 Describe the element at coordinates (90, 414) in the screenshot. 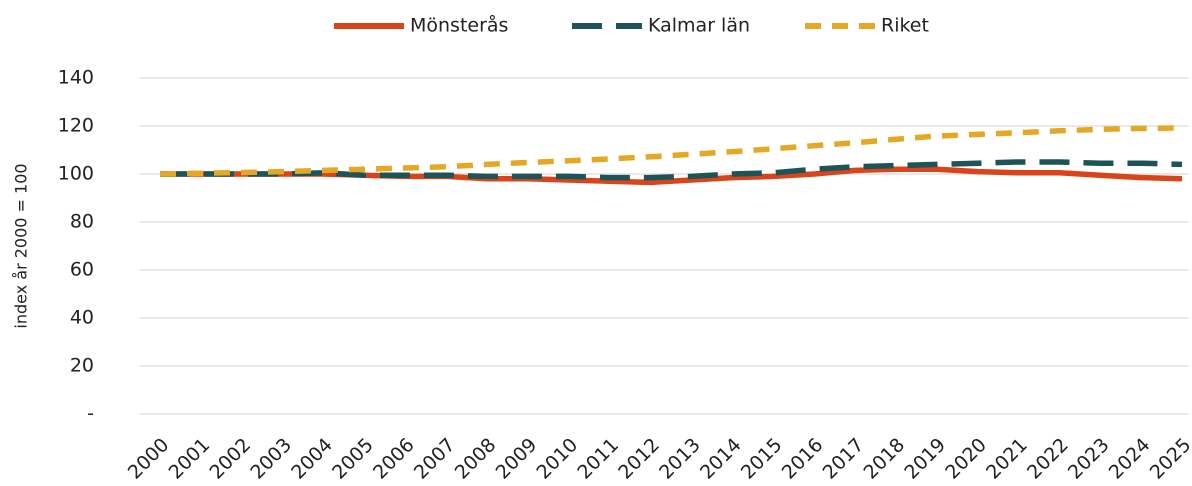

I see `y-tick-label: -` at that location.